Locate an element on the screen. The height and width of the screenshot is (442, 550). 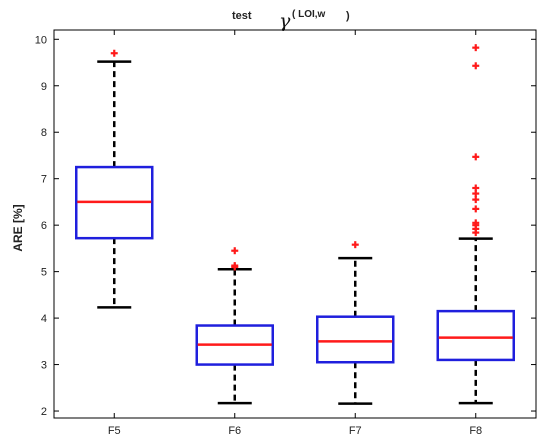
chart-title: test γ ( LOI,w ) is located at coordinates (291, 20).